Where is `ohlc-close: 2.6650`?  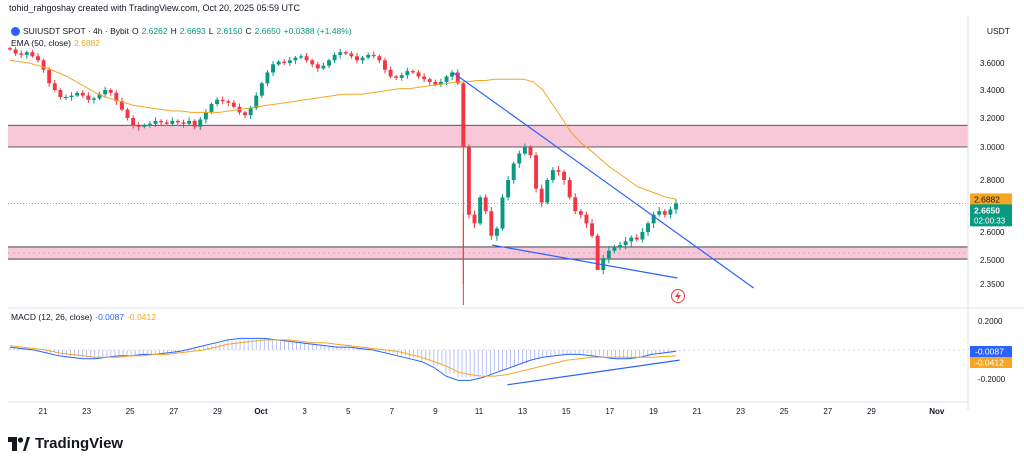 ohlc-close: 2.6650 is located at coordinates (267, 31).